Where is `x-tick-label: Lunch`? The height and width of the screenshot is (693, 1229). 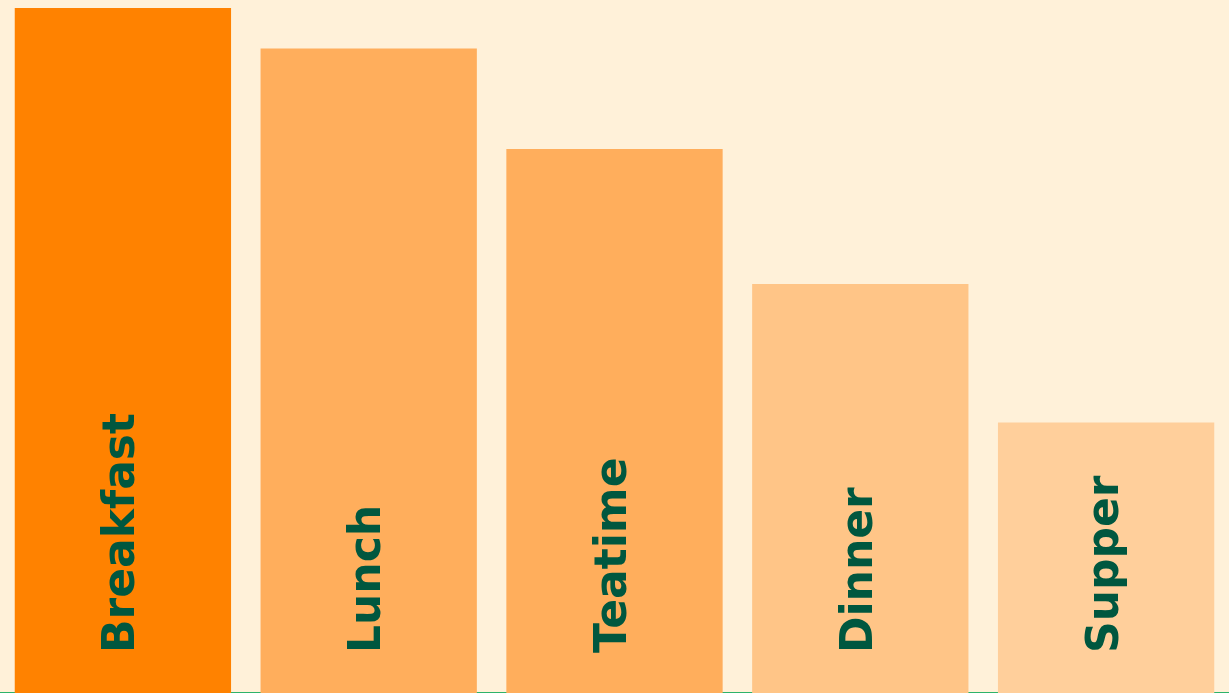
x-tick-label: Lunch is located at coordinates (365, 578).